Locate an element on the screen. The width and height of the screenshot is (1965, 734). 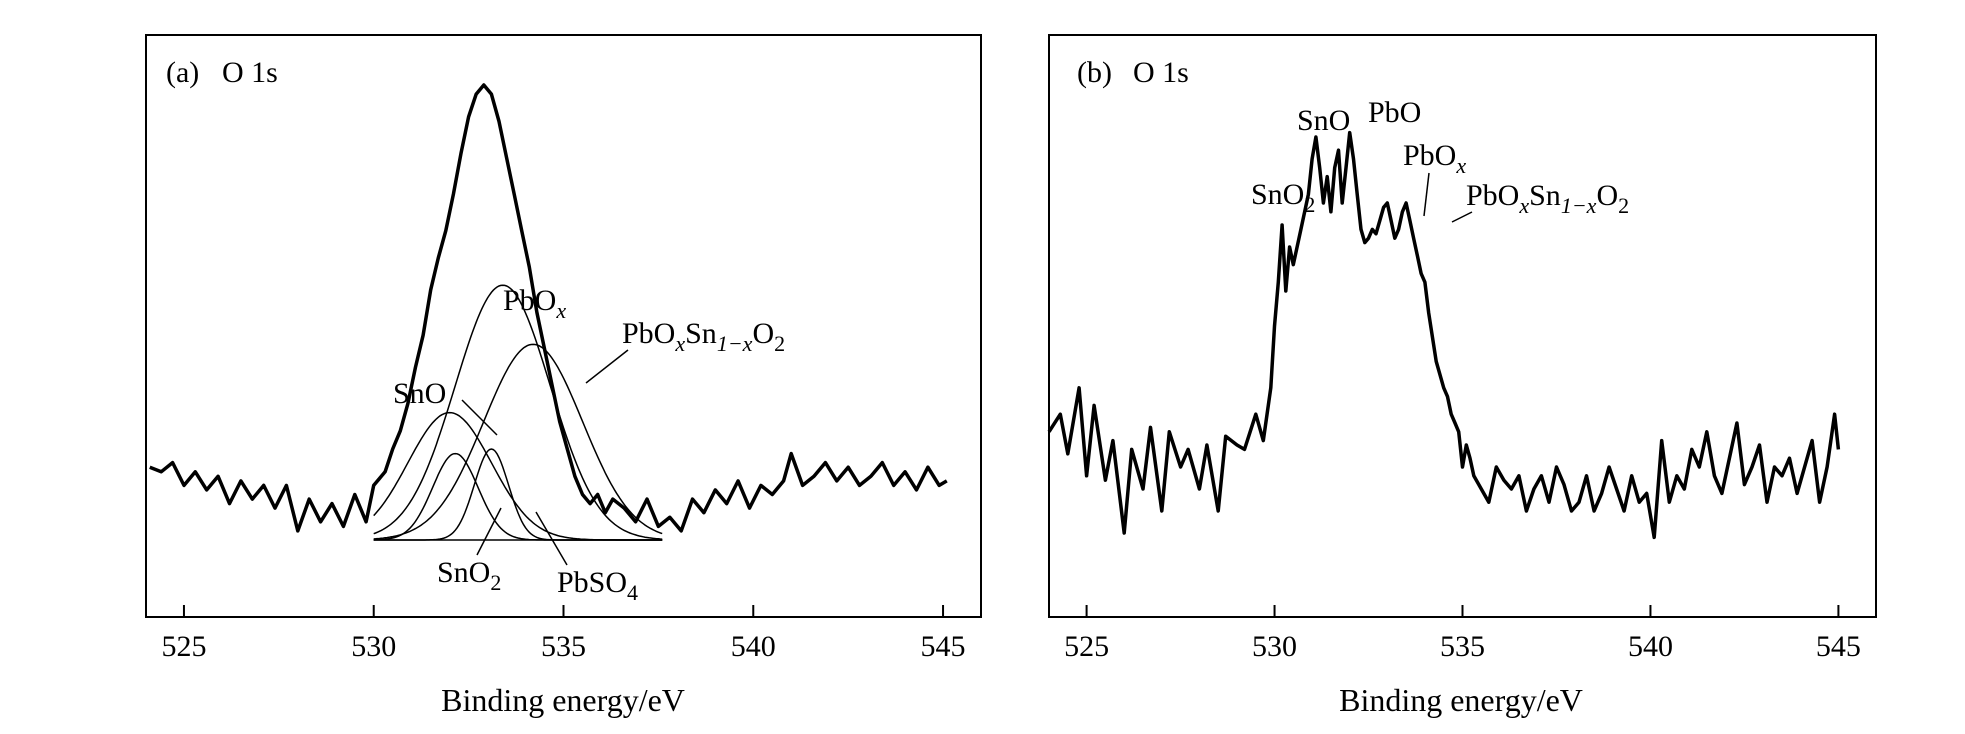
fit-component-sno is located at coordinates (518, 476).